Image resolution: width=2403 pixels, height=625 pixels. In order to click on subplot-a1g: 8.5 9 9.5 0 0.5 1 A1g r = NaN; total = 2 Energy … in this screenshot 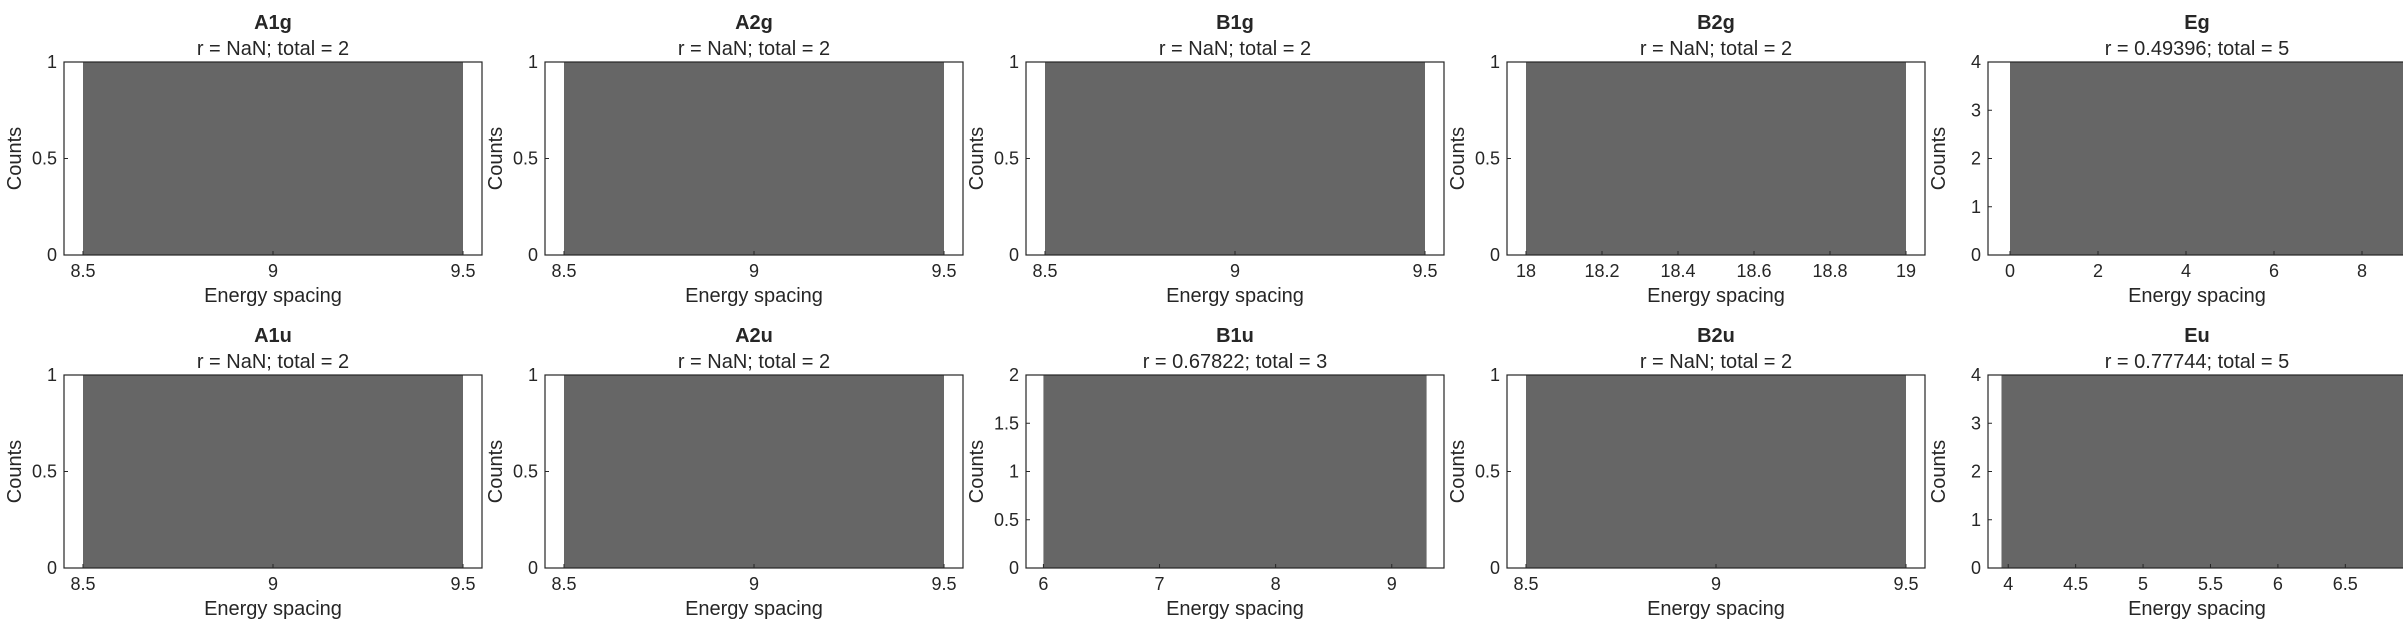, I will do `click(243, 159)`.